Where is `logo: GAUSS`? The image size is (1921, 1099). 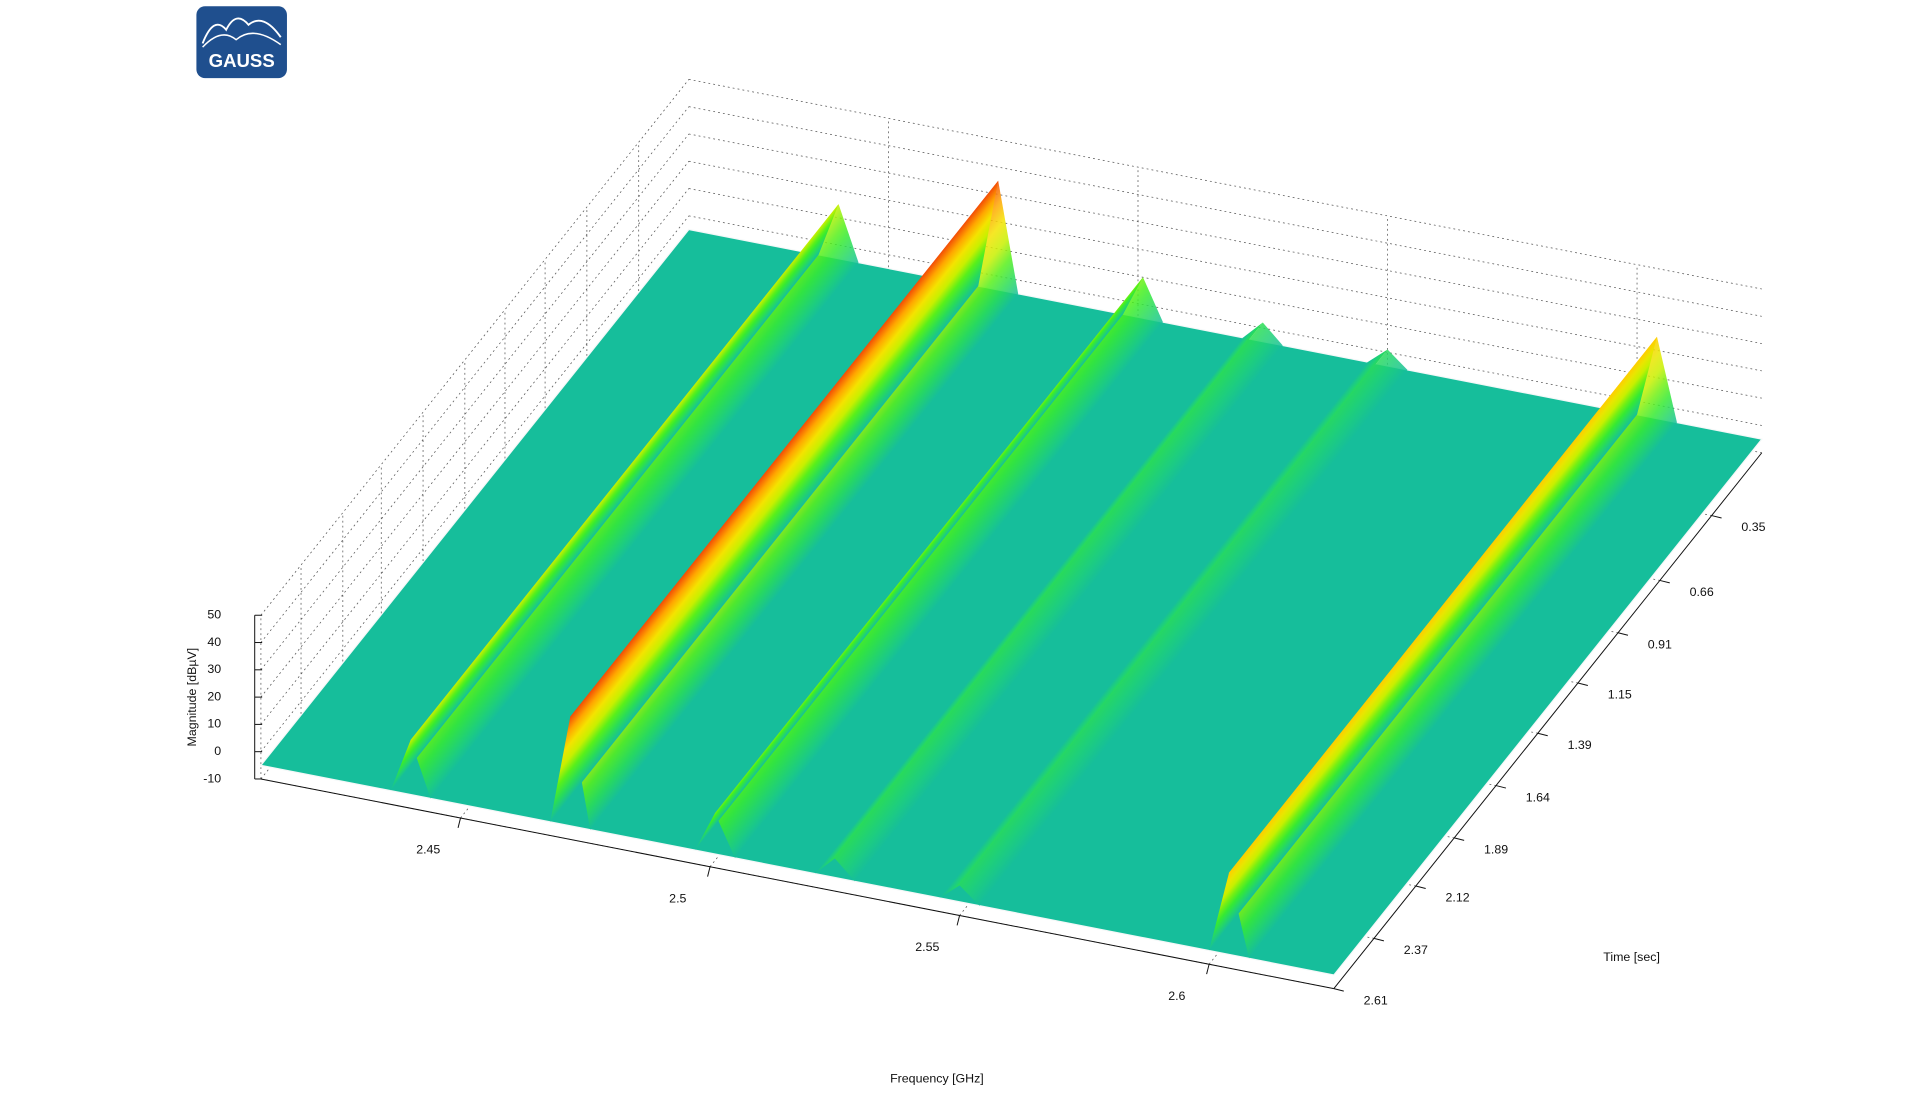
logo: GAUSS is located at coordinates (241, 42).